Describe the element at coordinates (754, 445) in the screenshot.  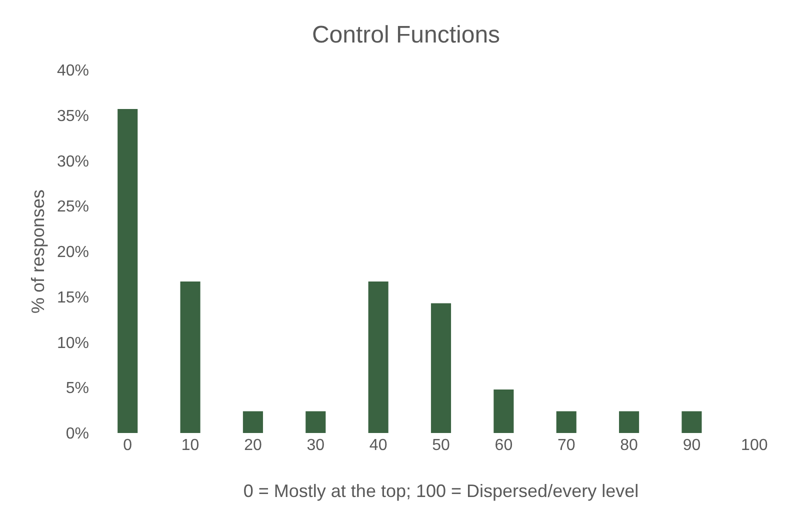
I see `x-tick-label: 100` at that location.